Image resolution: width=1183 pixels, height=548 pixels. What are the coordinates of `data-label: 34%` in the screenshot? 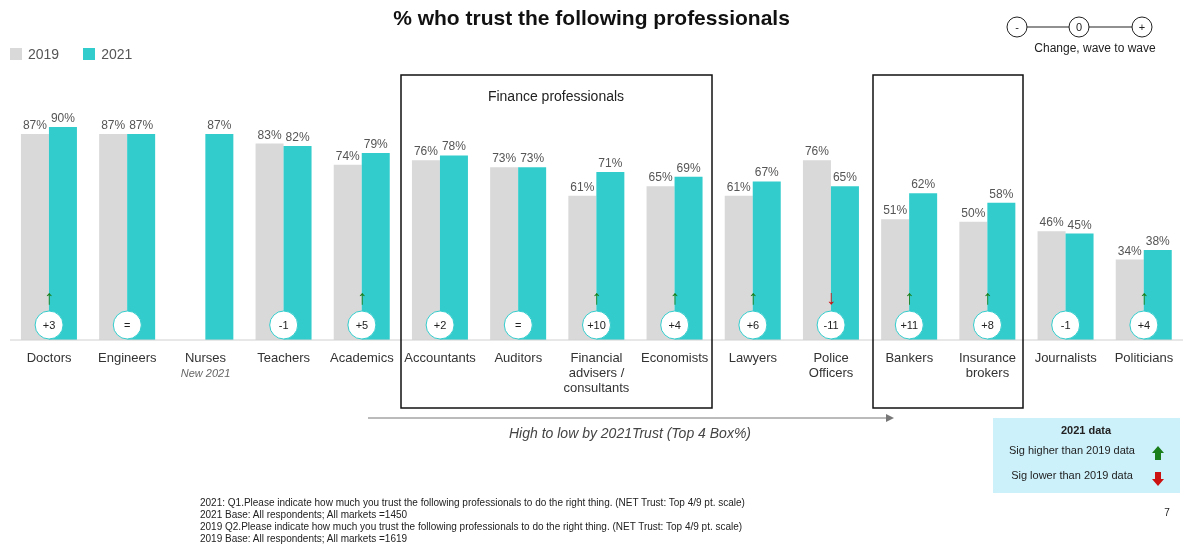 It's located at (1130, 250).